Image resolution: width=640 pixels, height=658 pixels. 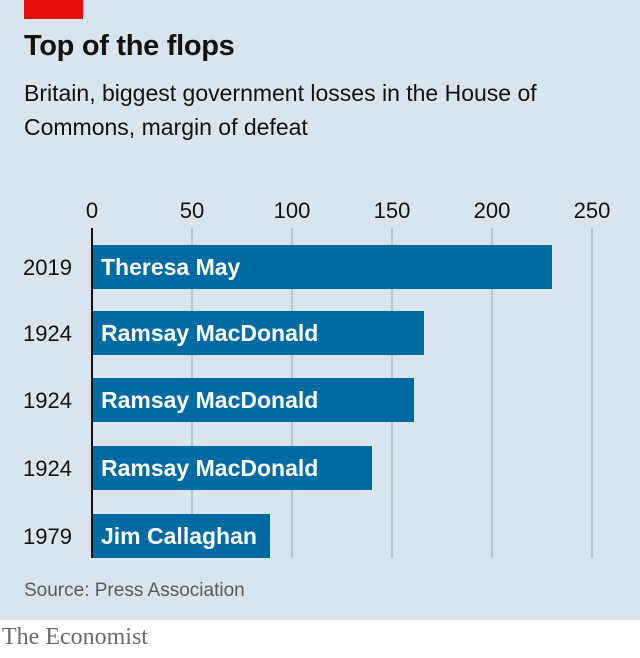 I want to click on x-tick-label: 250, so click(x=592, y=210).